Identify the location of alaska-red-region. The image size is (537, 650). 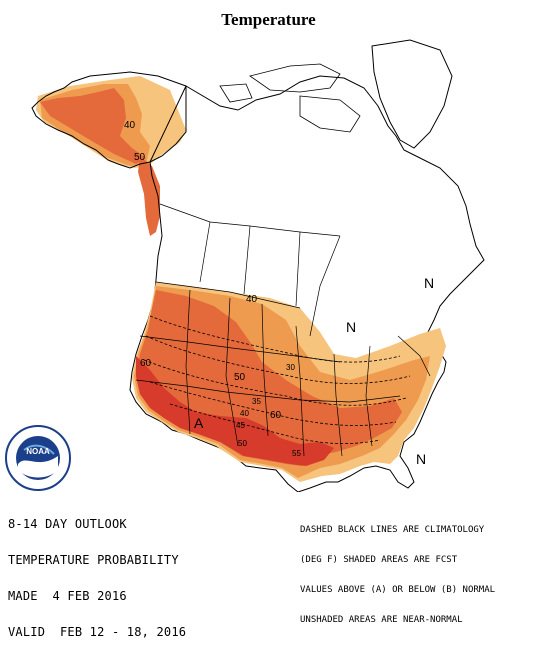
(93, 126).